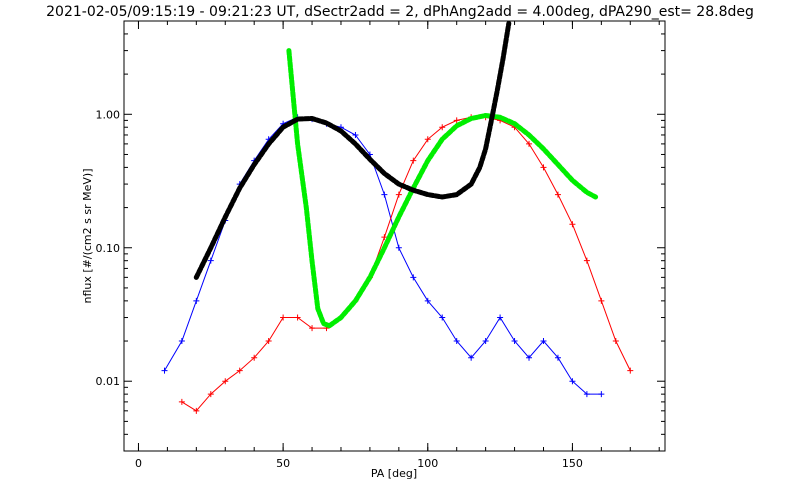  I want to click on y-tick-label: 0.10, so click(108, 248).